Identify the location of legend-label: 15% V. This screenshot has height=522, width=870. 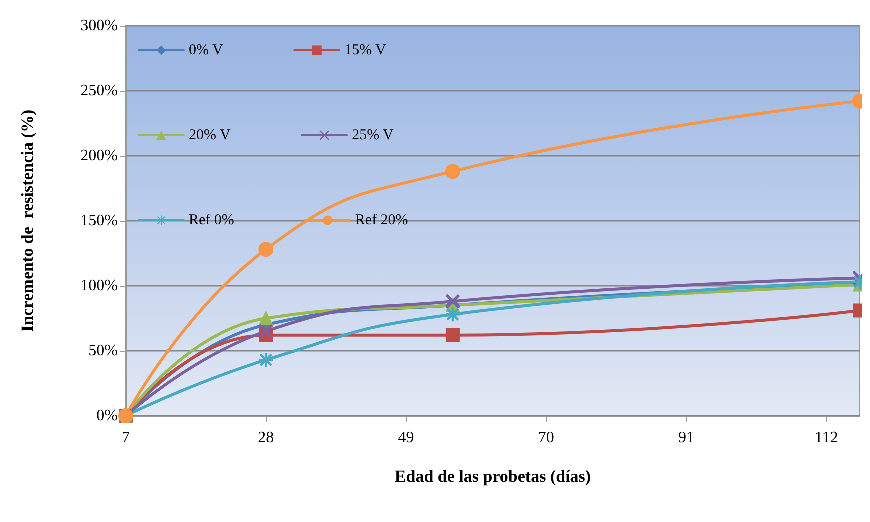
(365, 50).